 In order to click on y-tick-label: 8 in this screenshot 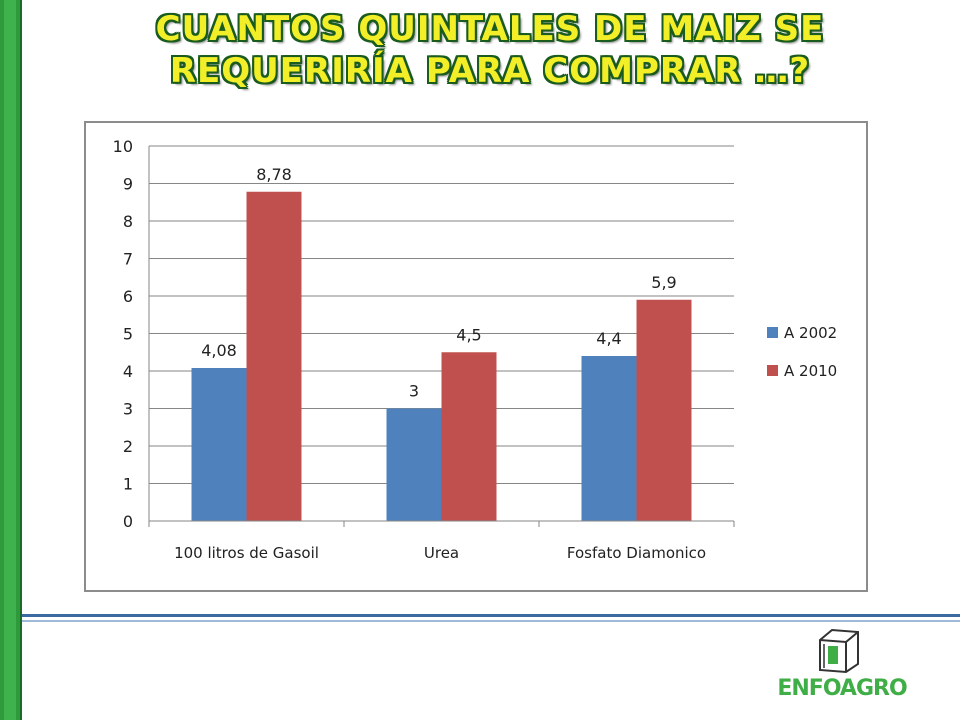, I will do `click(128, 221)`.